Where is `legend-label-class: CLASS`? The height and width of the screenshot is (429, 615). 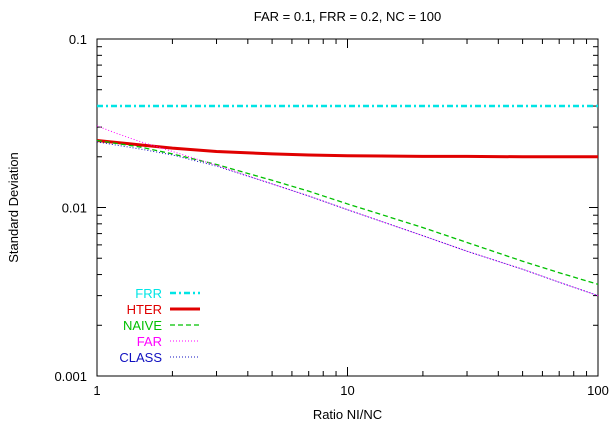 legend-label-class: CLASS is located at coordinates (140, 357).